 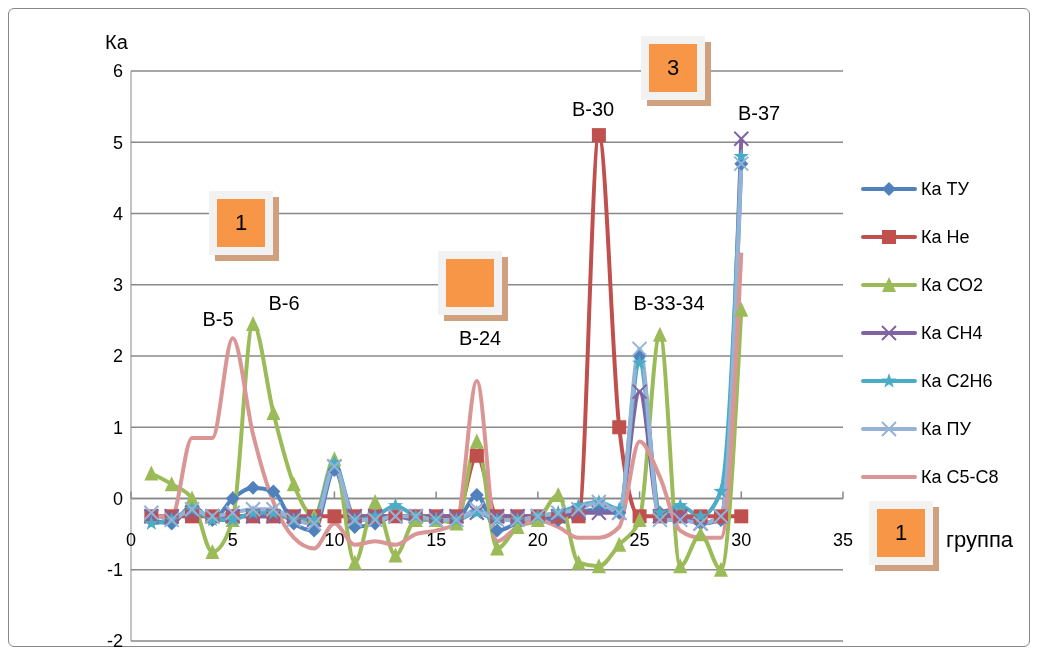 What do you see at coordinates (593, 109) in the screenshot?
I see `annotation: В-30` at bounding box center [593, 109].